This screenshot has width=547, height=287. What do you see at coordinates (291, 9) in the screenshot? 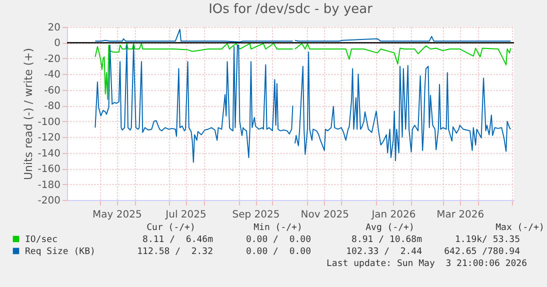
I see `chart-title: IOs for /dev/sdc - by year` at bounding box center [291, 9].